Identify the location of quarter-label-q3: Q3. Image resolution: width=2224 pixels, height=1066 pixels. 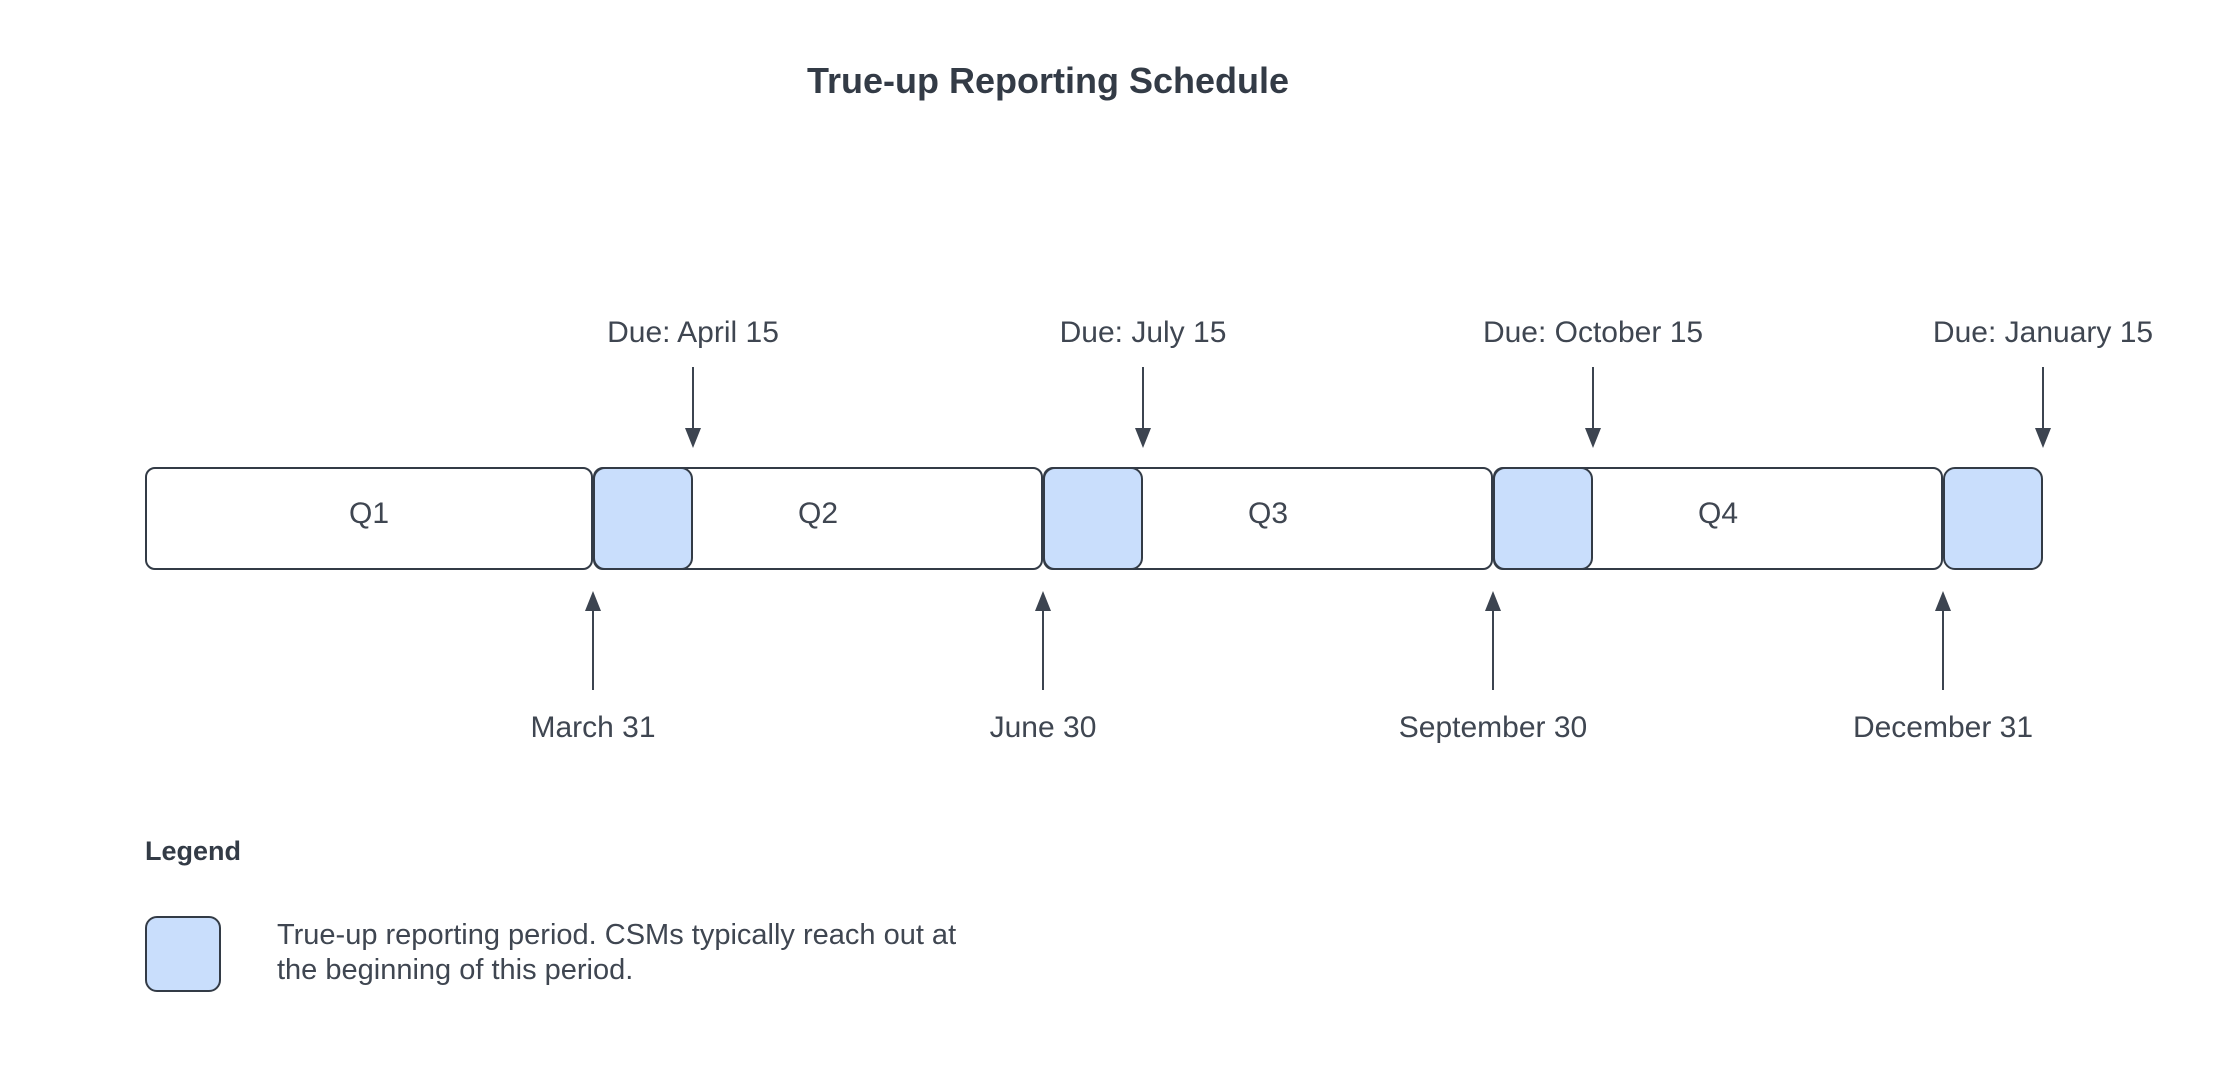
(1268, 513).